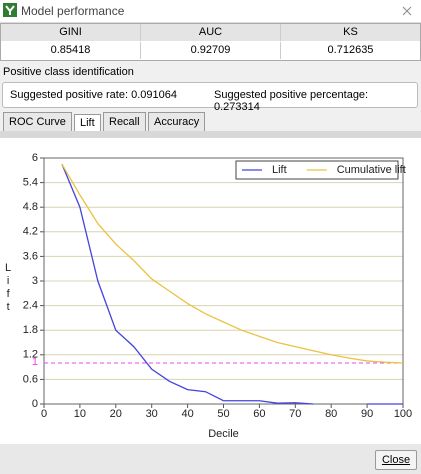 The image size is (421, 474). What do you see at coordinates (223, 414) in the screenshot?
I see `x-tick-label: 50` at bounding box center [223, 414].